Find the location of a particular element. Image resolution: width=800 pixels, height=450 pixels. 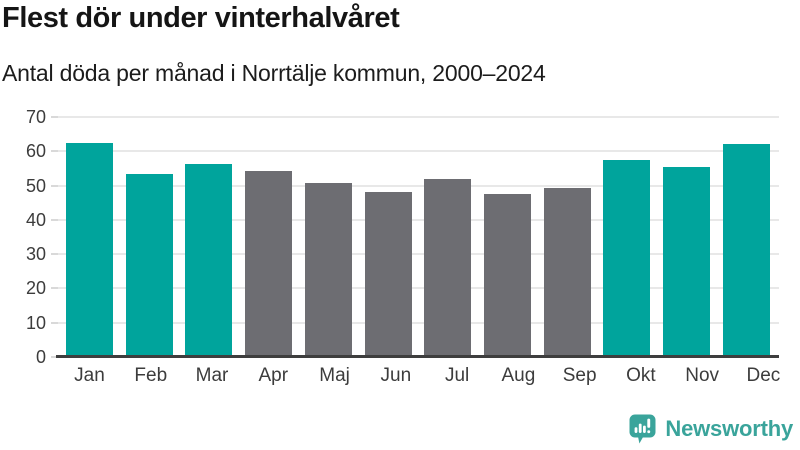

x-axis-label-nov: Nov is located at coordinates (702, 375).